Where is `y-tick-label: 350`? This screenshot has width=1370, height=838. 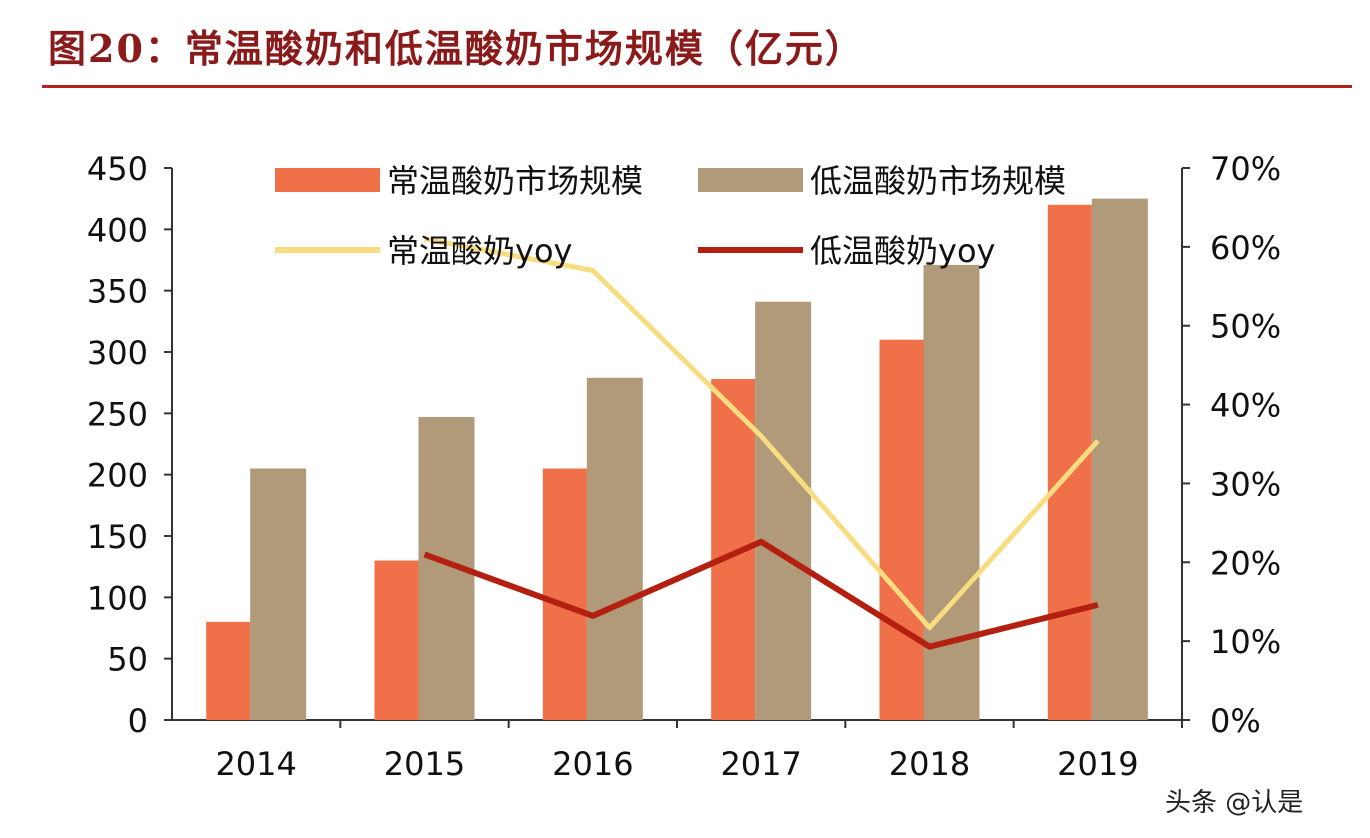
y-tick-label: 350 is located at coordinates (117, 292).